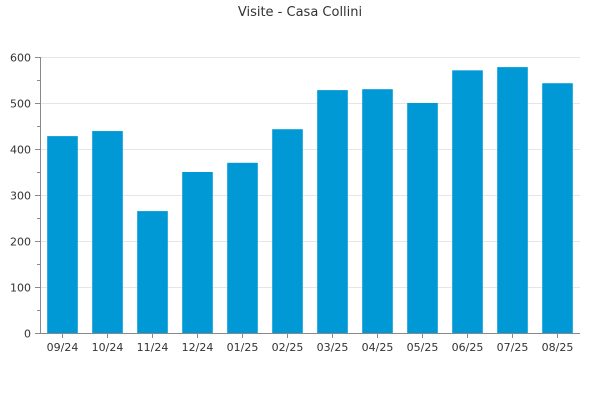  I want to click on y-tick-label: 200, so click(20, 242).